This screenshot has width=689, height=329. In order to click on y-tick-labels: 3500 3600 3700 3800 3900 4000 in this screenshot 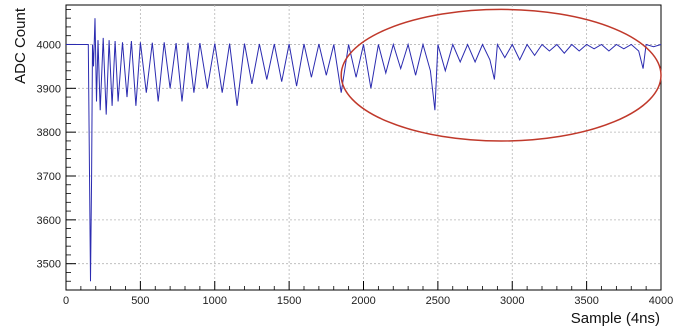, I will do `click(49, 154)`.